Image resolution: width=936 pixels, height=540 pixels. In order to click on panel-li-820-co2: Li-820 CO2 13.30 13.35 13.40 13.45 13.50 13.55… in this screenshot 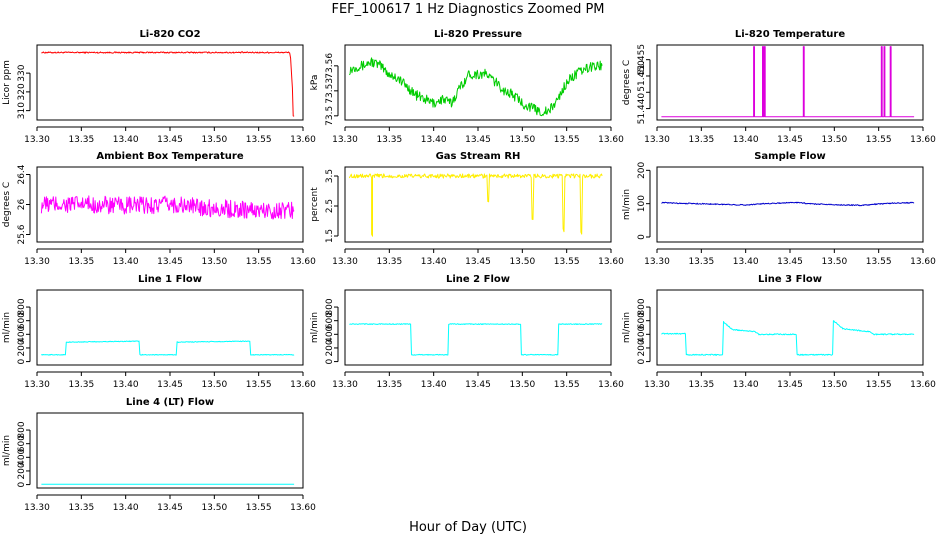, I will do `click(159, 87)`.